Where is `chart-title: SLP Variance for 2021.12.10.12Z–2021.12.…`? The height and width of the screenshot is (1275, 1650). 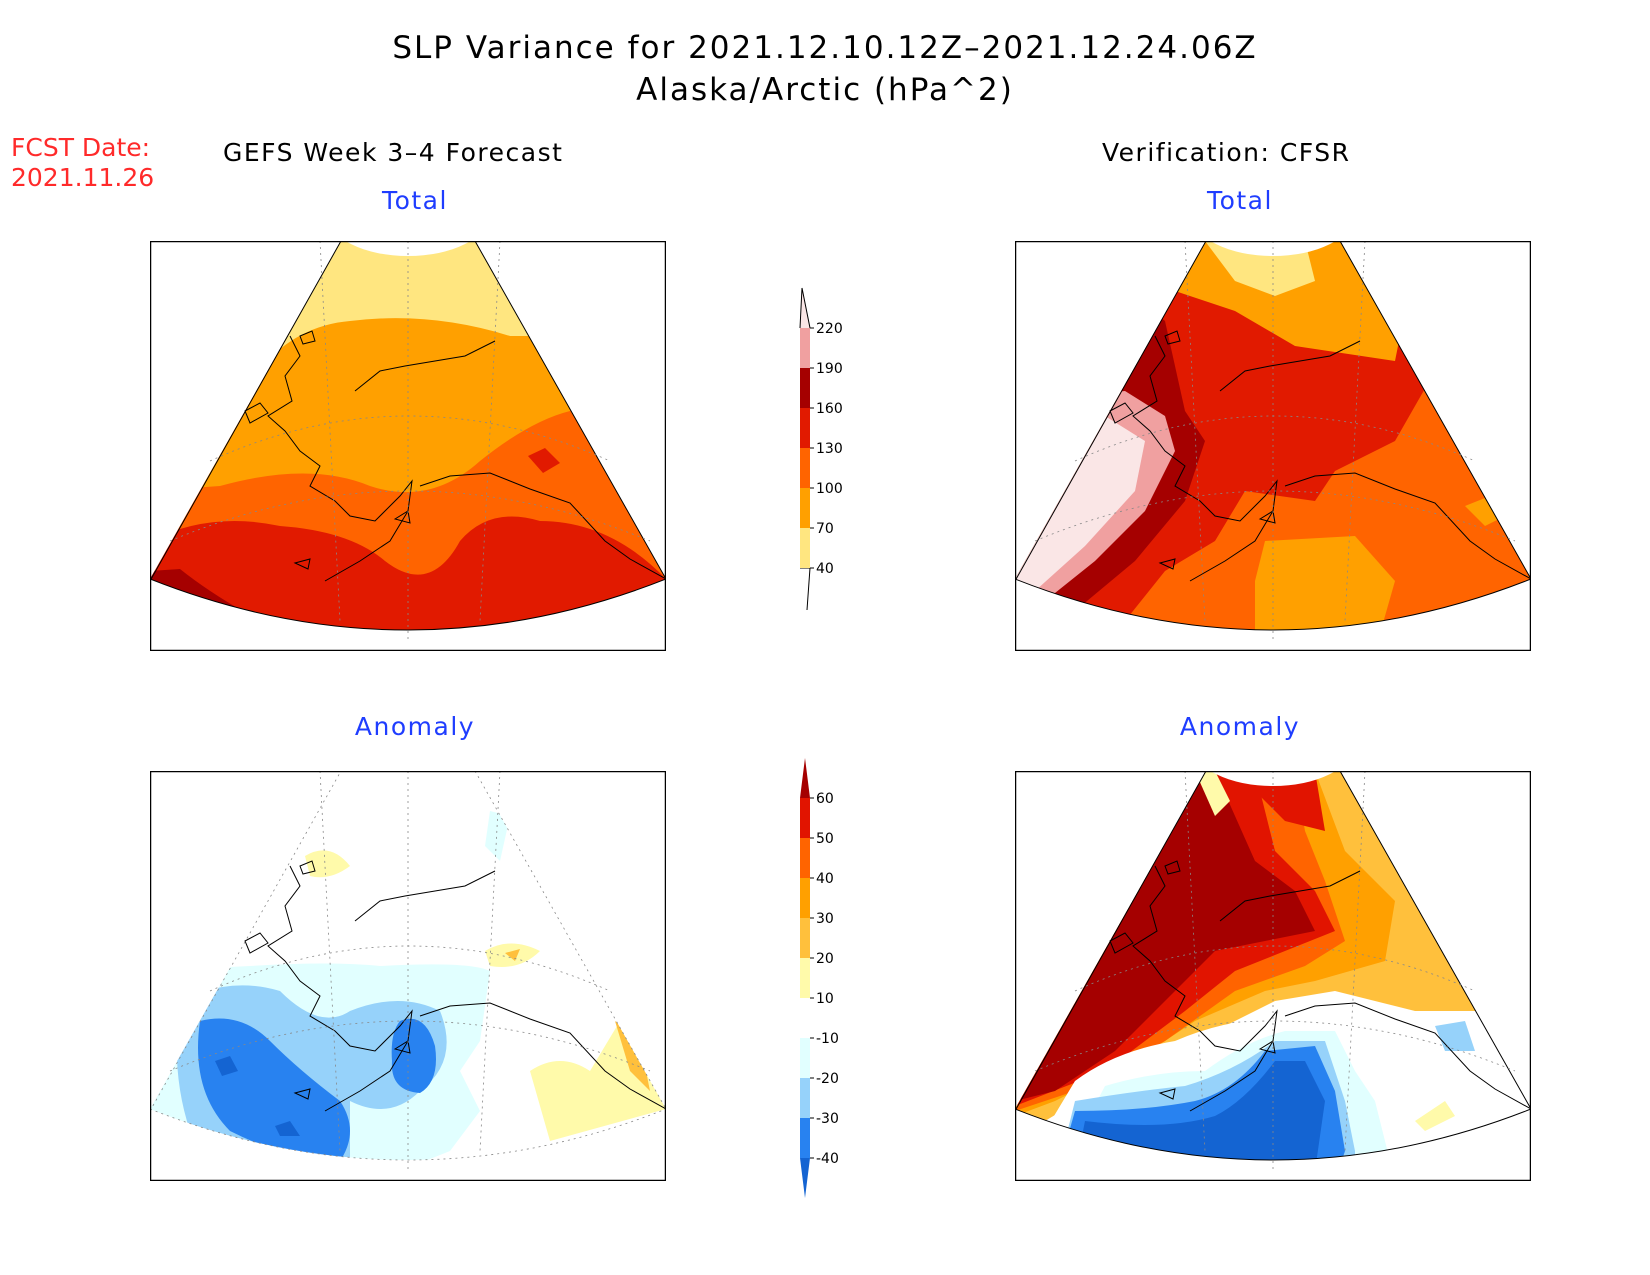 chart-title: SLP Variance for 2021.12.10.12Z–2021.12.… is located at coordinates (825, 48).